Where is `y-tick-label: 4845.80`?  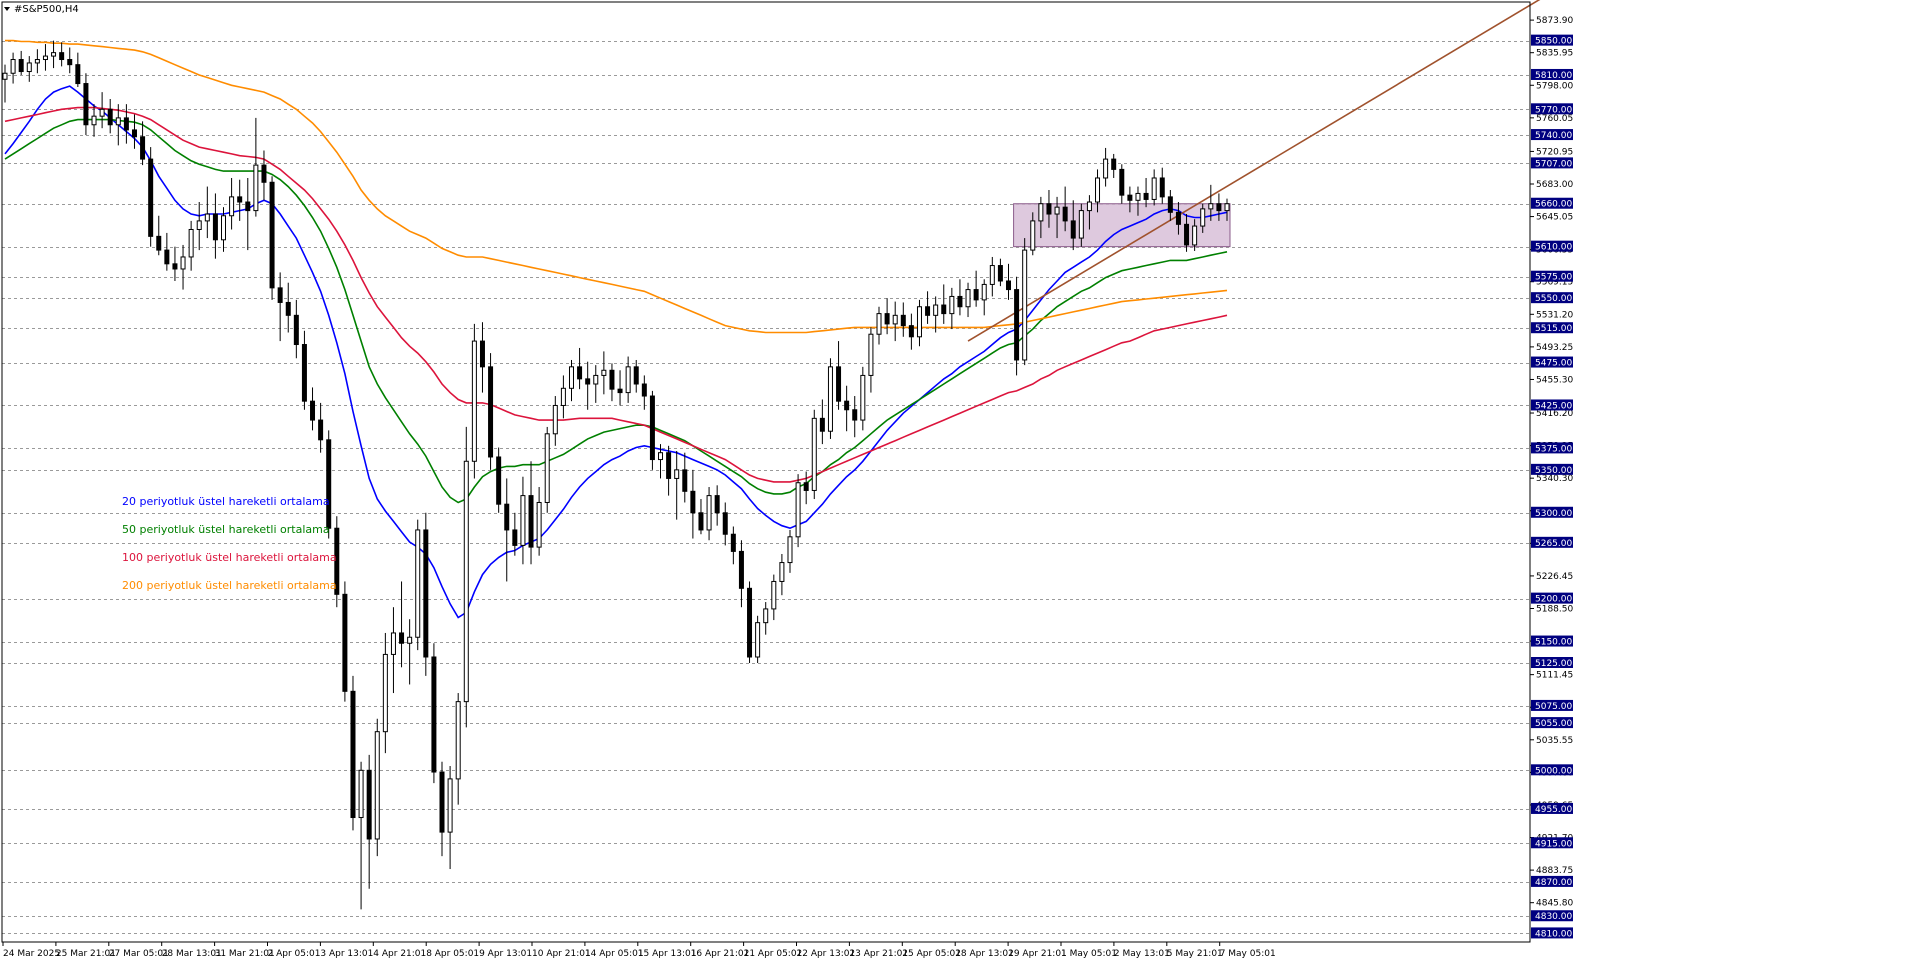 y-tick-label: 4845.80 is located at coordinates (1554, 904).